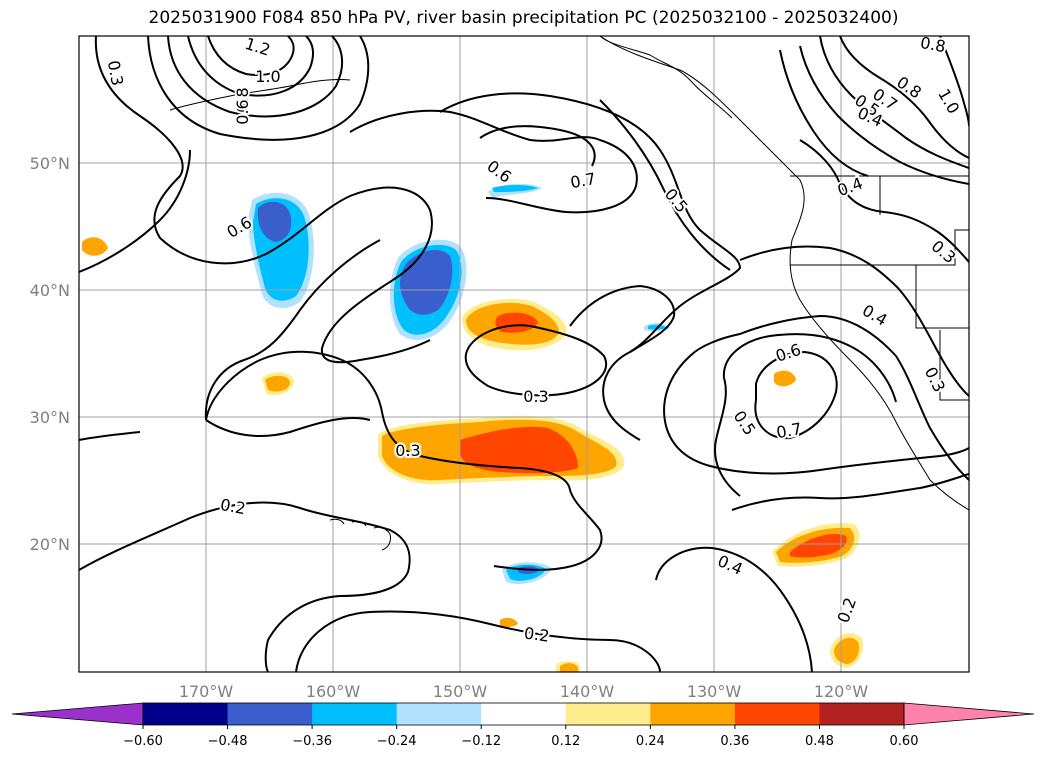 The height and width of the screenshot is (765, 1047). What do you see at coordinates (904, 741) in the screenshot?
I see `colorbar-tick-label: 0.60` at bounding box center [904, 741].